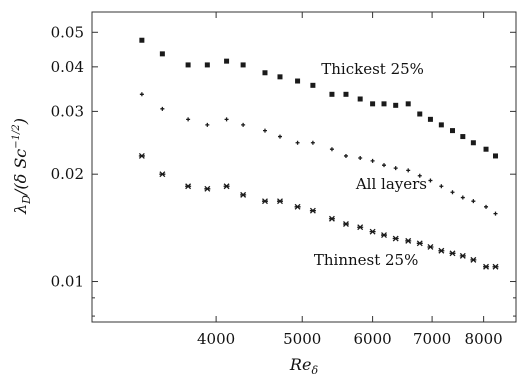 The height and width of the screenshot is (378, 518). I want to click on y-axis-label-prefix: λ, so click(20, 209).